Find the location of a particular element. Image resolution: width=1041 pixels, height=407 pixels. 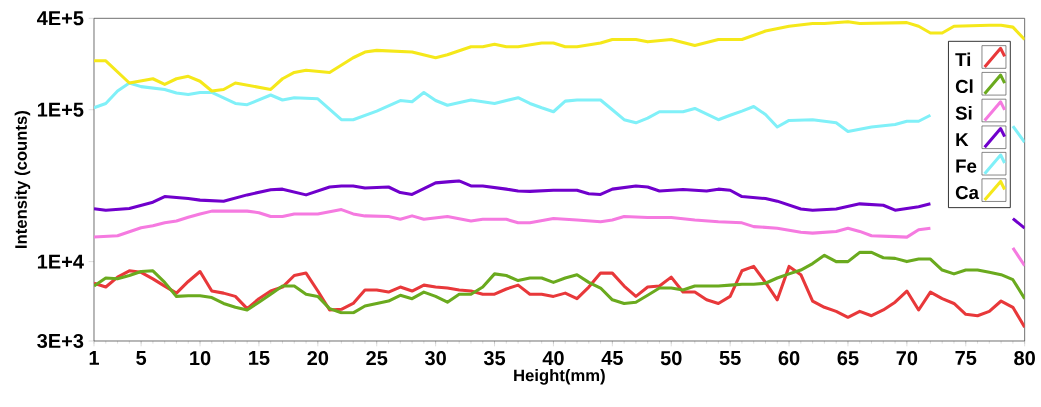

x-tick-label: 1 is located at coordinates (94, 358).